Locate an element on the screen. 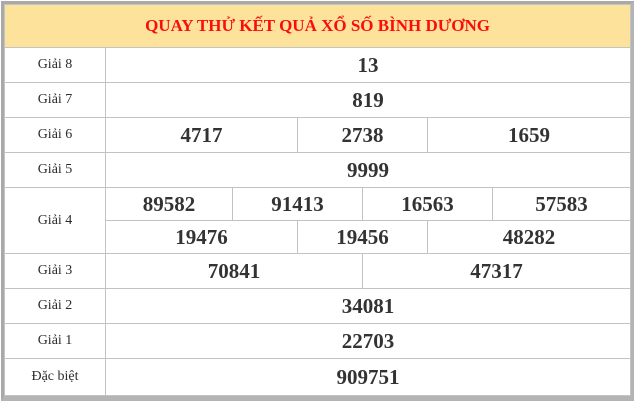  prize-4-value-1: 89582 is located at coordinates (169, 204).